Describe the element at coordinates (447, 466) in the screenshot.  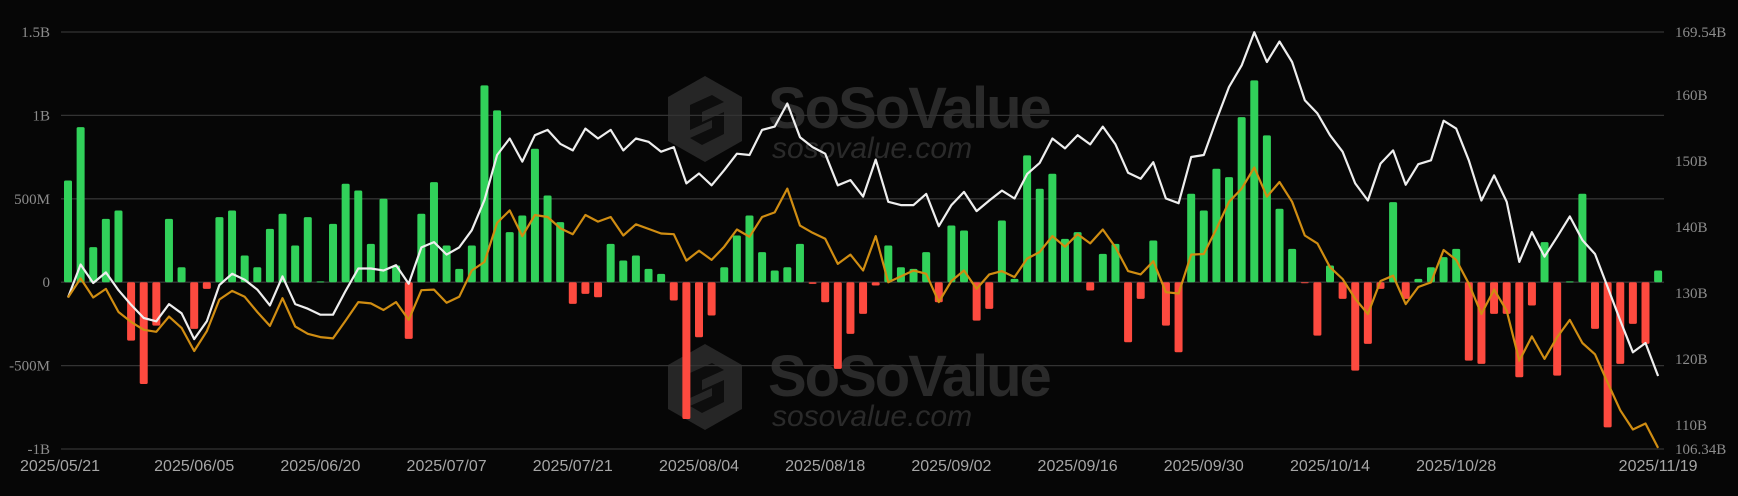
I see `x-axis-tick-label: 2025/07/07` at that location.